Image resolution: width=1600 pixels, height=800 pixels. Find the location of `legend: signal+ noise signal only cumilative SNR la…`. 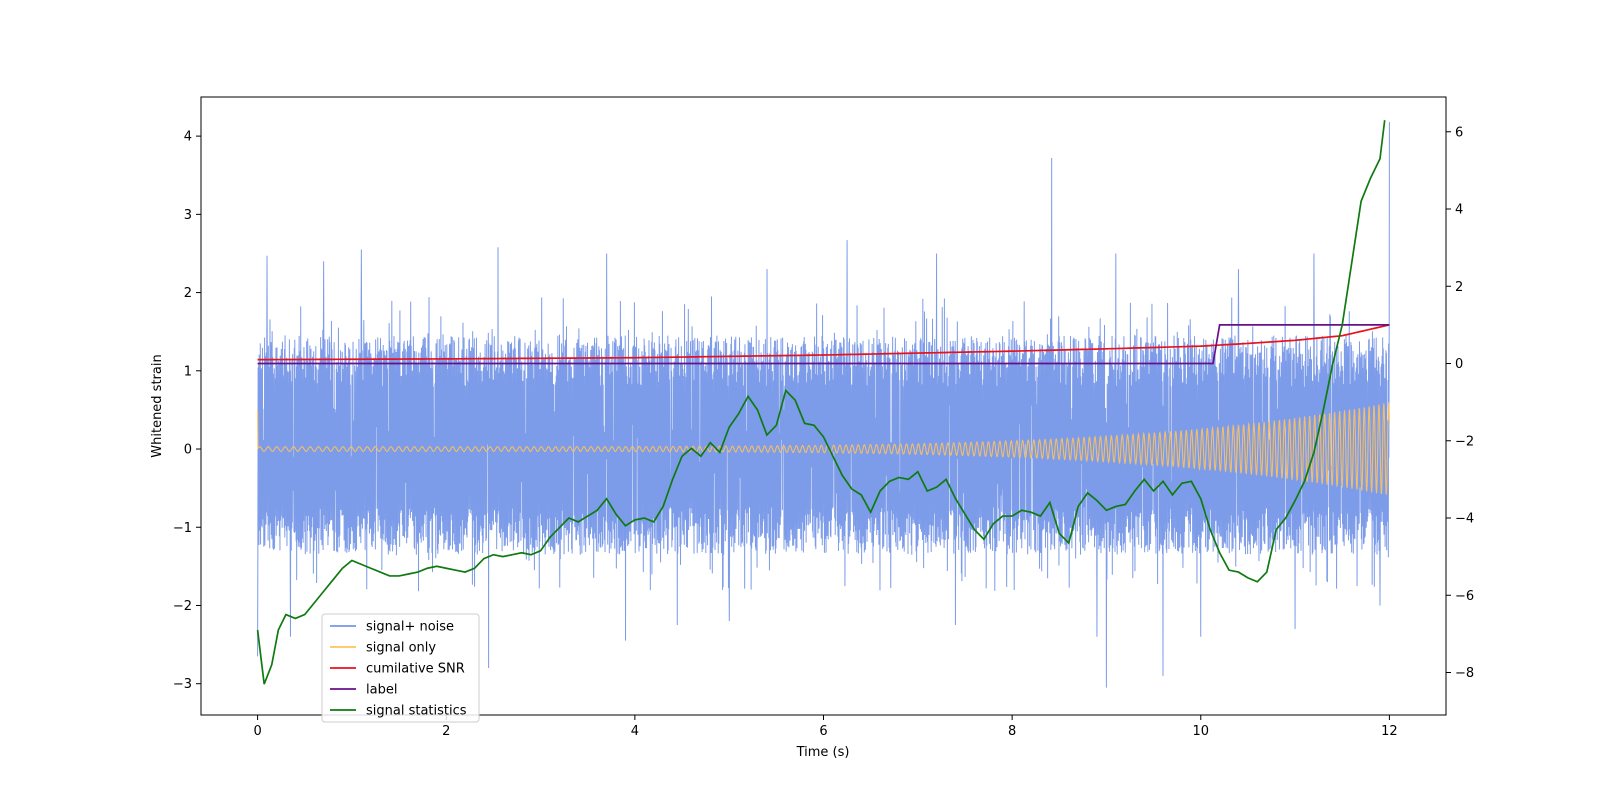

legend: signal+ noise signal only cumilative SNR la… is located at coordinates (400, 668).